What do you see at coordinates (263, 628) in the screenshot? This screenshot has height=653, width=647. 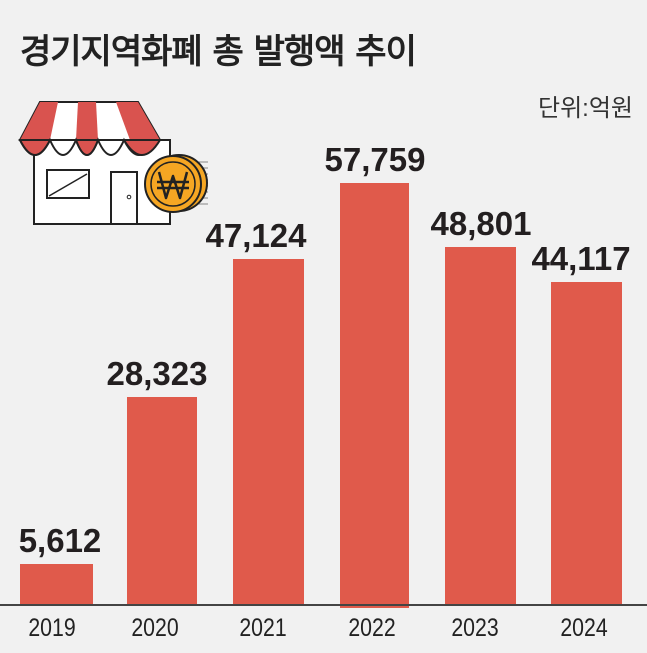 I see `x-tick-2021: 2021` at bounding box center [263, 628].